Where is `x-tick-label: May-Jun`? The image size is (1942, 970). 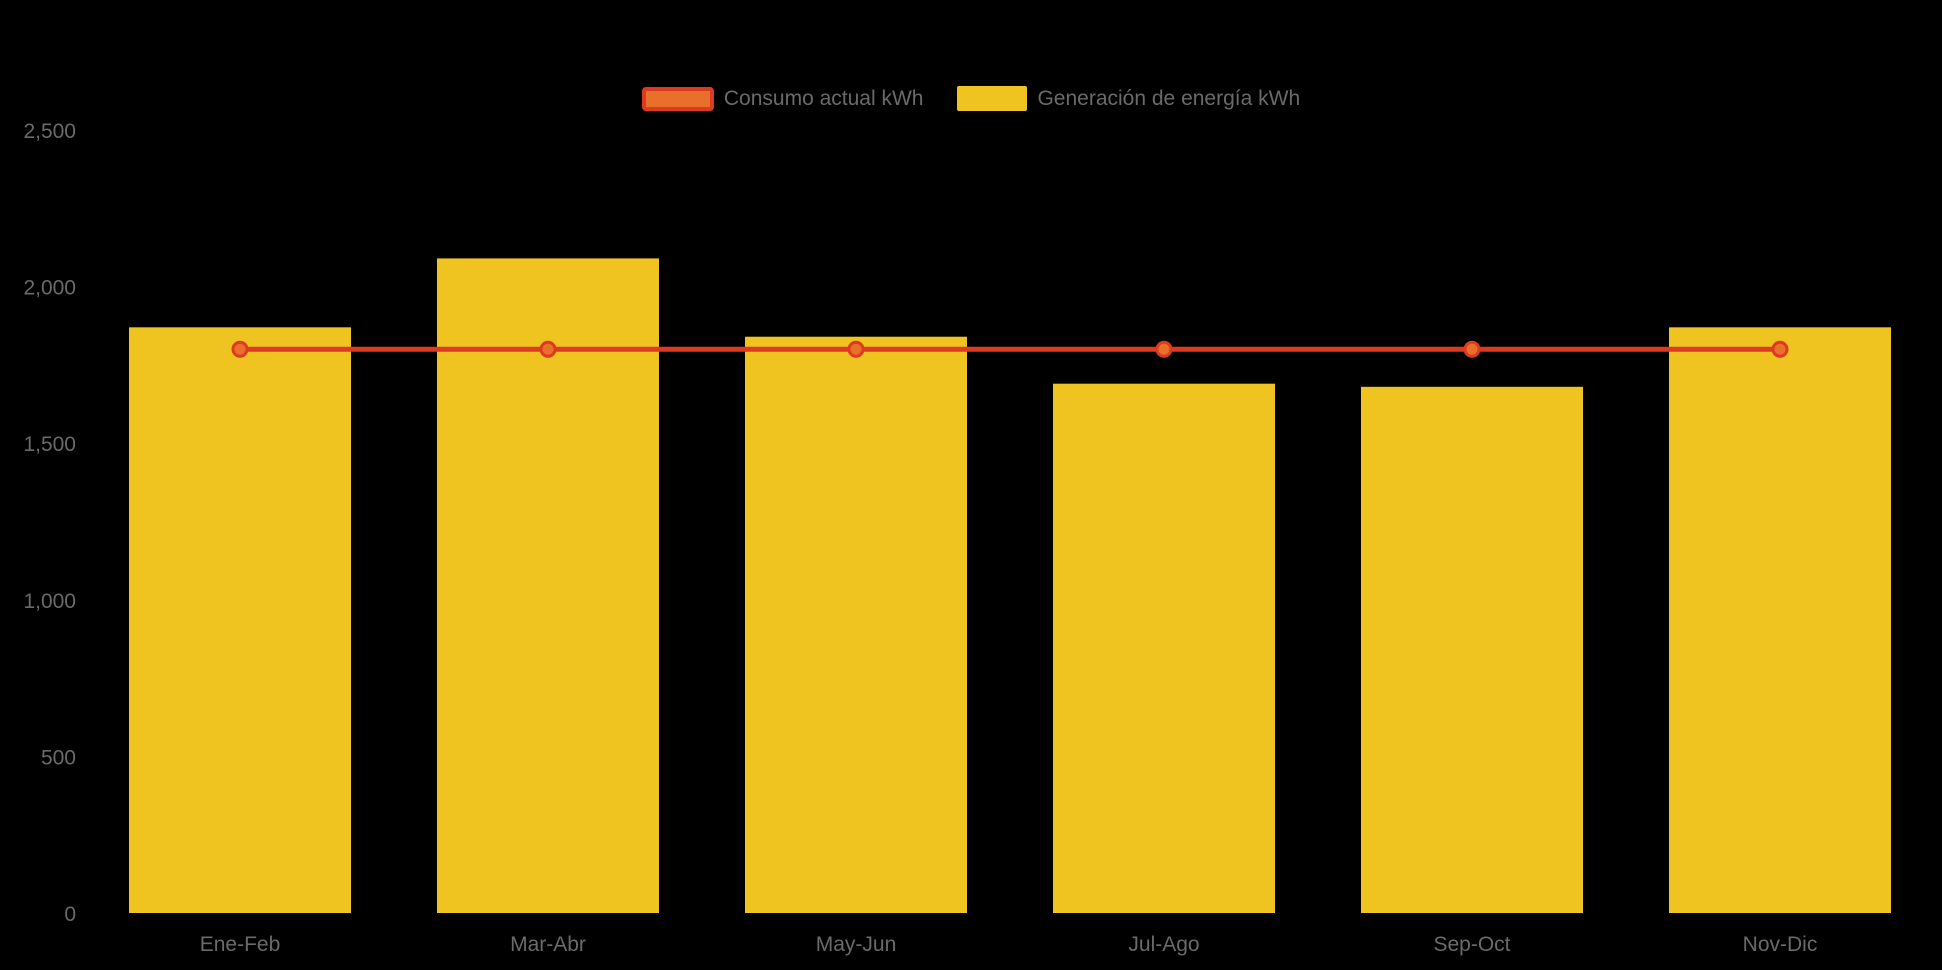
x-tick-label: May-Jun is located at coordinates (856, 944).